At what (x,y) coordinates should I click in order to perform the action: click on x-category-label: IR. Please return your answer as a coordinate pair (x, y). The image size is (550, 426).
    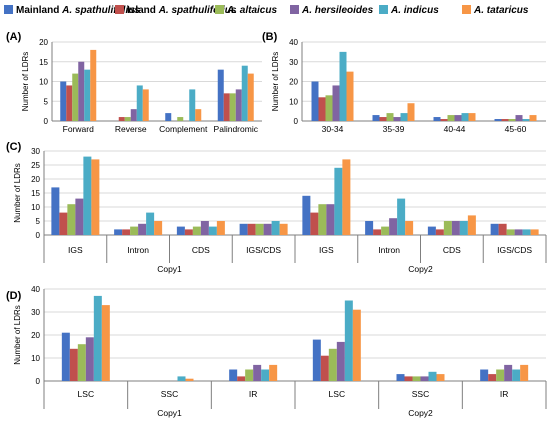
    Looking at the image, I should click on (253, 394).